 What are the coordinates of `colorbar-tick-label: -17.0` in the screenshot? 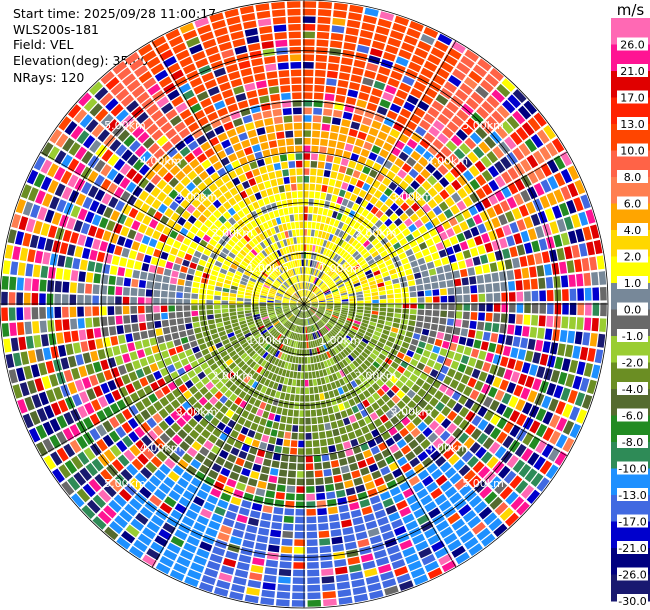 It's located at (632, 522).